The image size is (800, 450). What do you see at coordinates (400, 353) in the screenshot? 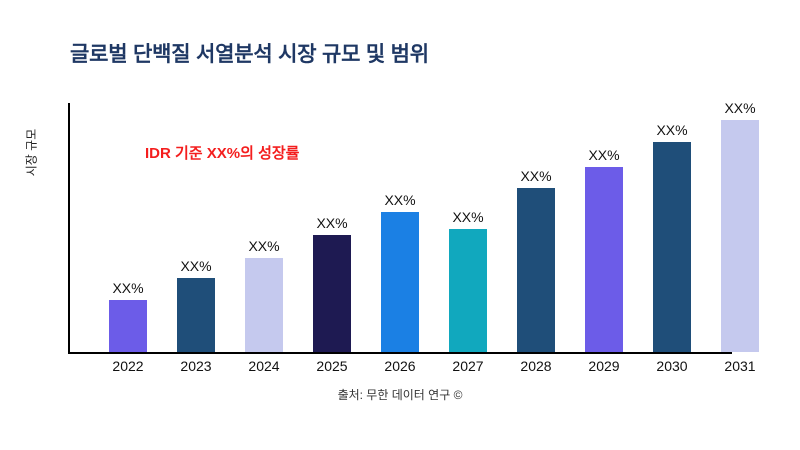
I see `x-axis-line` at bounding box center [400, 353].